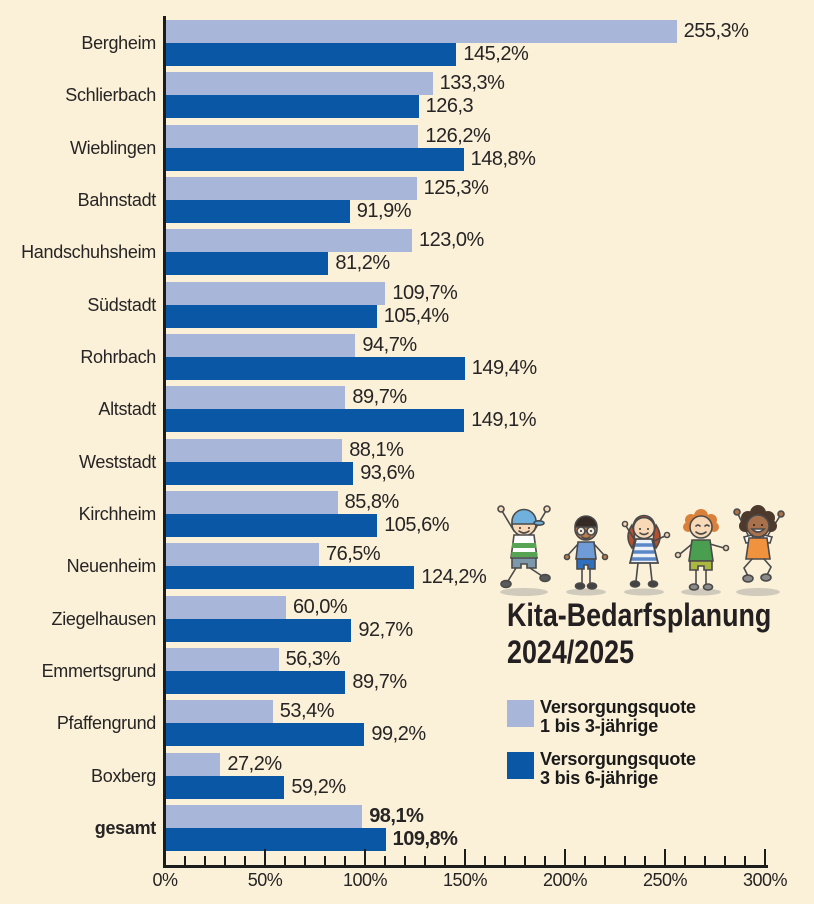 This screenshot has height=904, width=814. What do you see at coordinates (307, 711) in the screenshot?
I see `bar-value-label: 53,4%` at bounding box center [307, 711].